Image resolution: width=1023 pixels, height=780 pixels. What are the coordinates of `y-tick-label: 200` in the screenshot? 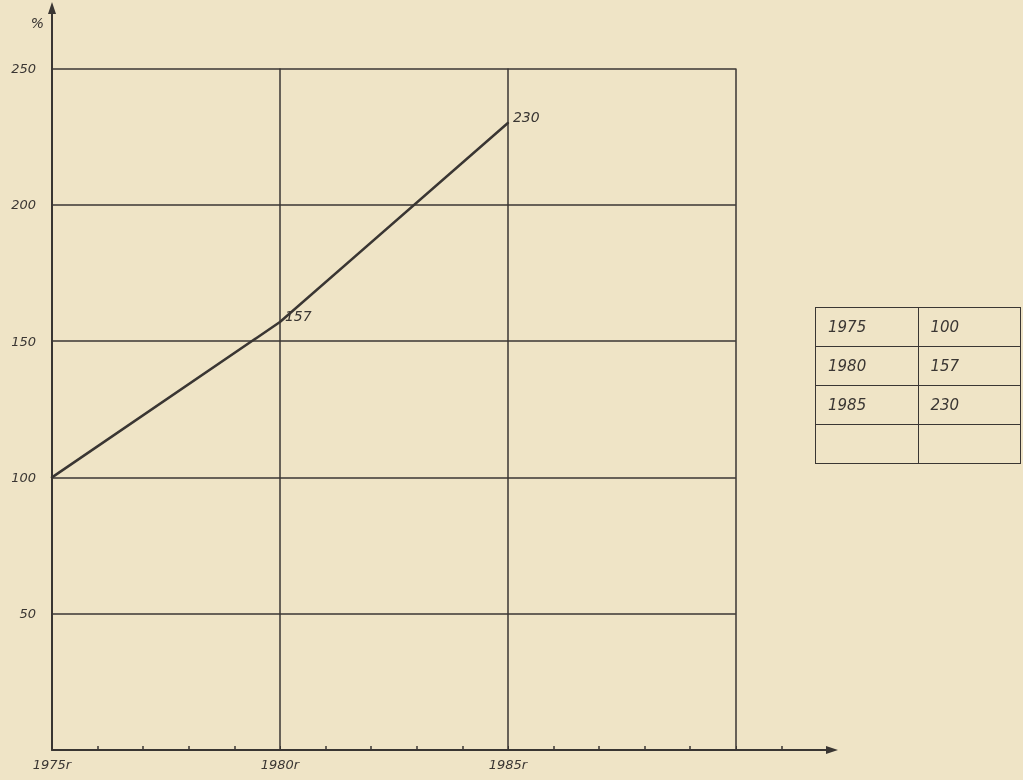 It's located at (23, 205).